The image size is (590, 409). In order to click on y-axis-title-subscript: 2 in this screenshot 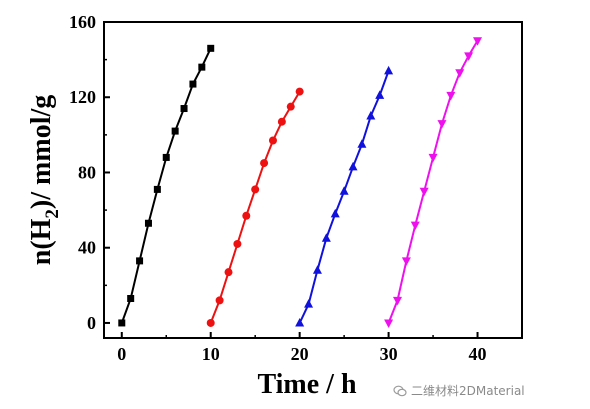, I will do `click(52, 214)`.